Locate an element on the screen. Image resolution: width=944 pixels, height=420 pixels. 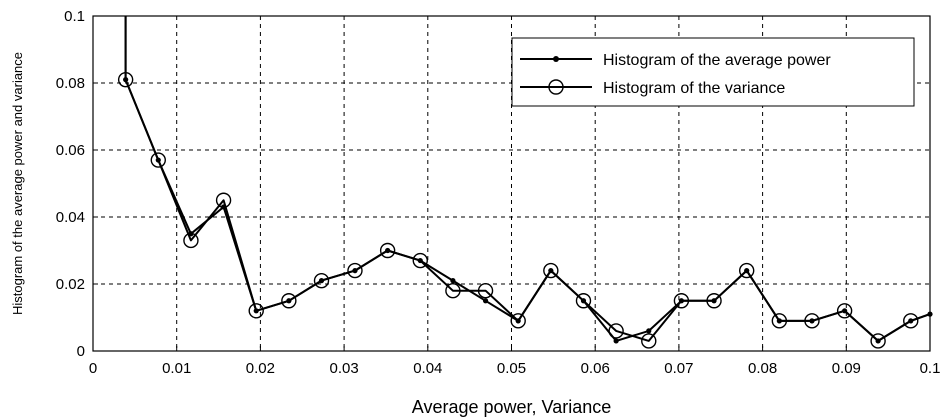
legend-box is located at coordinates (713, 72).